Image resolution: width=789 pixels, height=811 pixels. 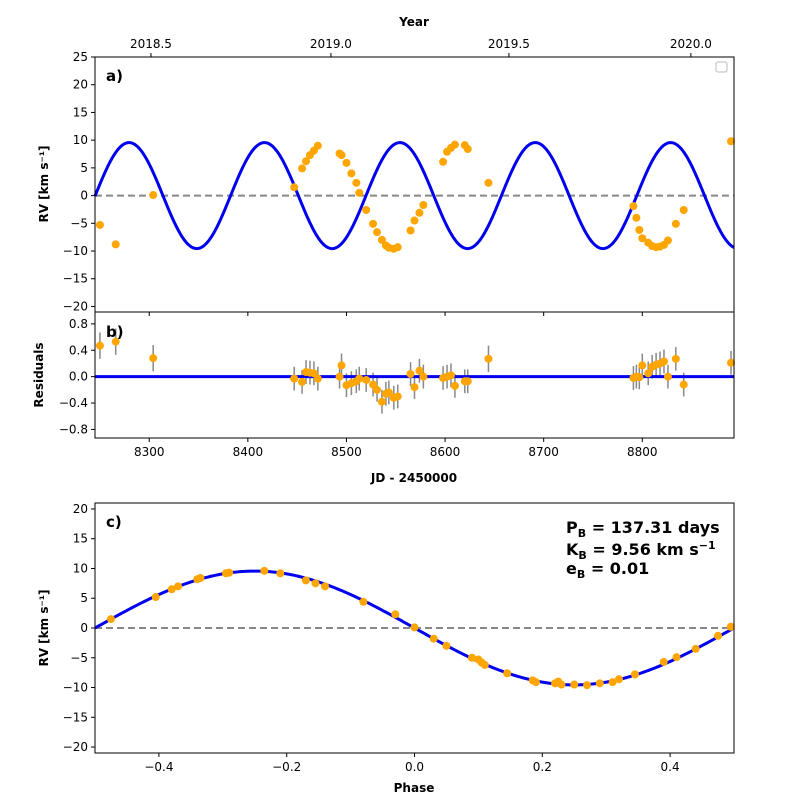 What do you see at coordinates (75, 688) in the screenshot?
I see `panel-c-ytick-label: −10` at bounding box center [75, 688].